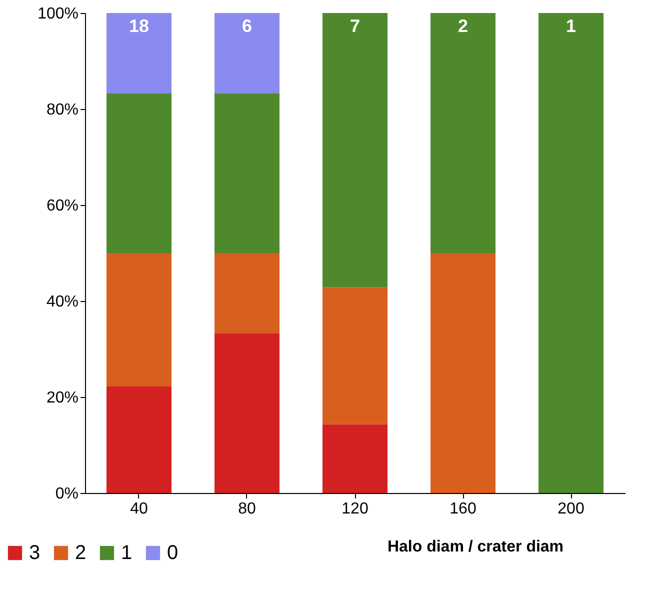 This screenshot has width=660, height=612. What do you see at coordinates (34, 553) in the screenshot?
I see `legend-label: 3` at bounding box center [34, 553].